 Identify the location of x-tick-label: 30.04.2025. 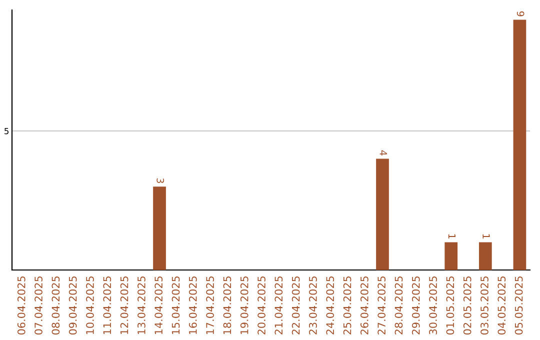
(433, 305).